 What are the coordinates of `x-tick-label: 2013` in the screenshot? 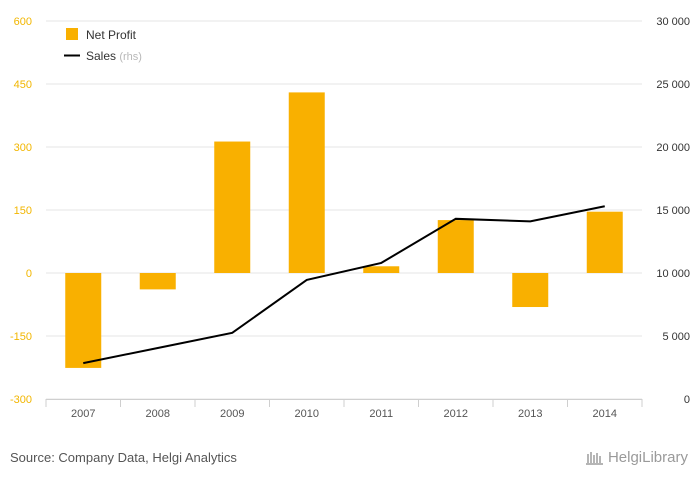 It's located at (530, 414).